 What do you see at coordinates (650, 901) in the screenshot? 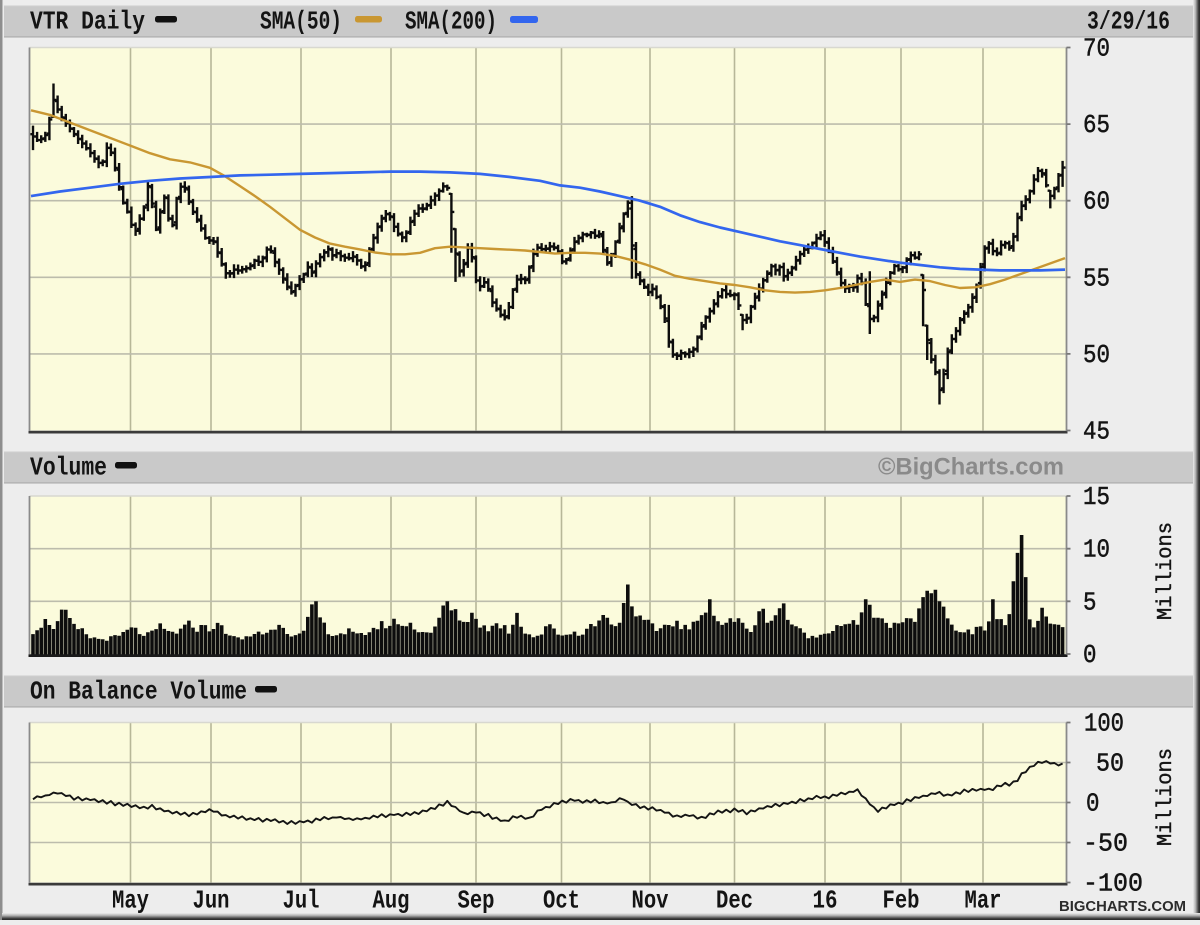
I see `svg-text: Nov` at bounding box center [650, 901].